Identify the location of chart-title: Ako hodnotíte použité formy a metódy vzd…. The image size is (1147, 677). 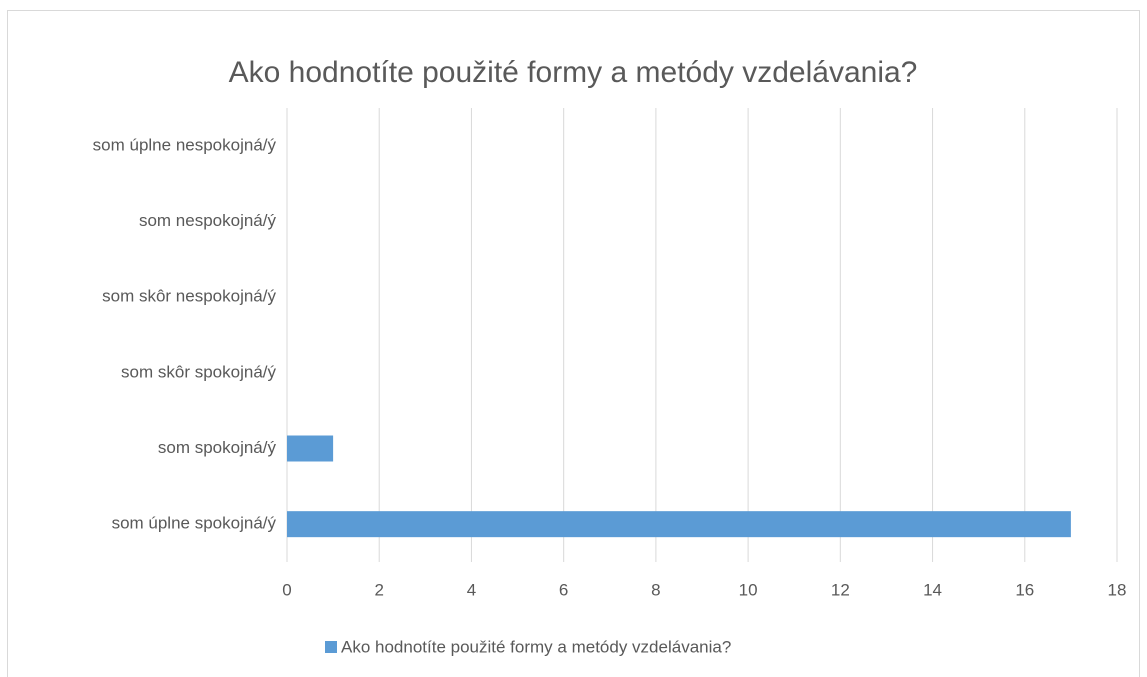
(573, 72).